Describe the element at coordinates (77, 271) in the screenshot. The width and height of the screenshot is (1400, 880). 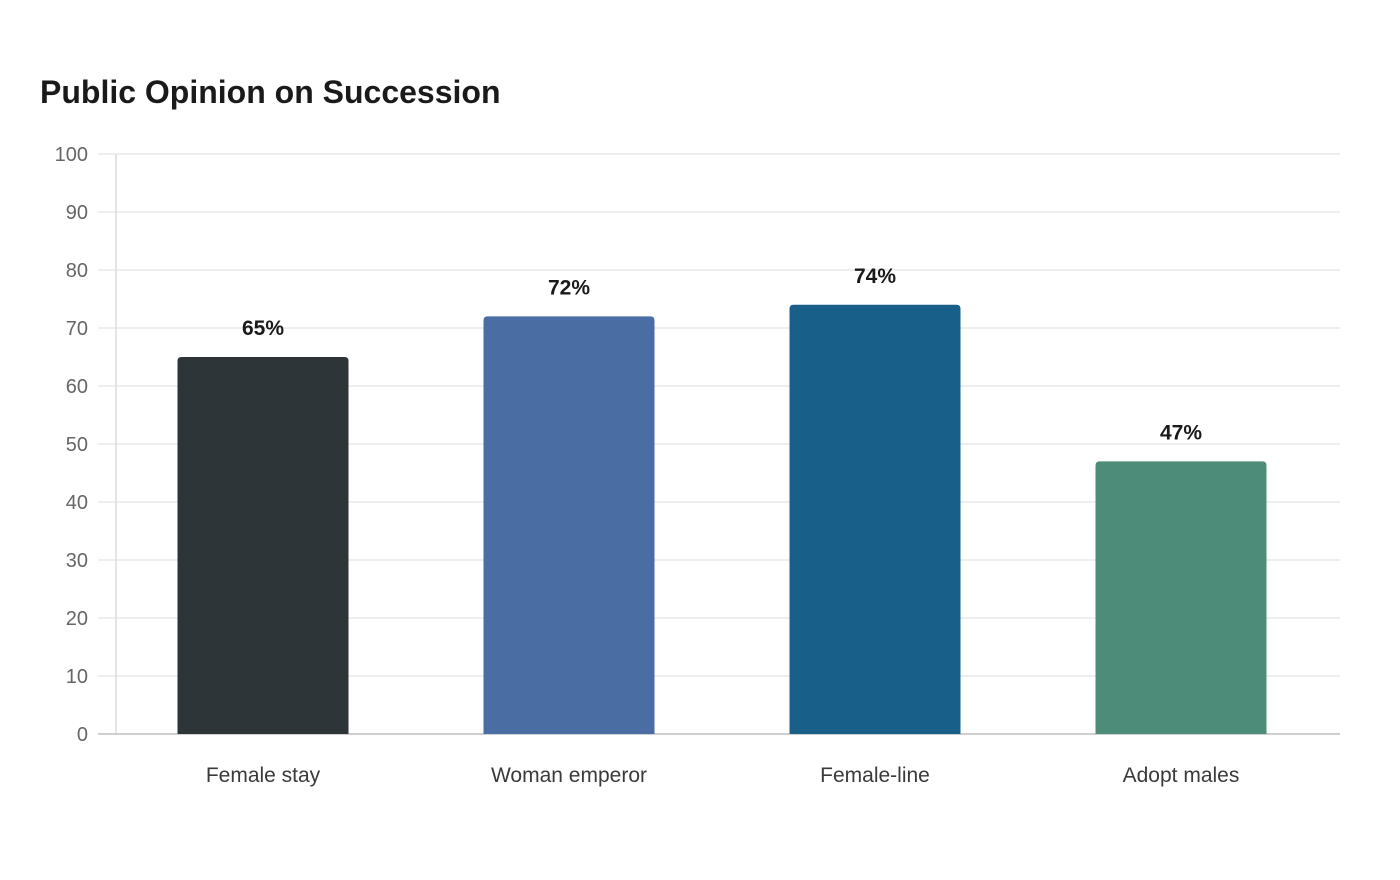
I see `y-tick-label: 80` at that location.